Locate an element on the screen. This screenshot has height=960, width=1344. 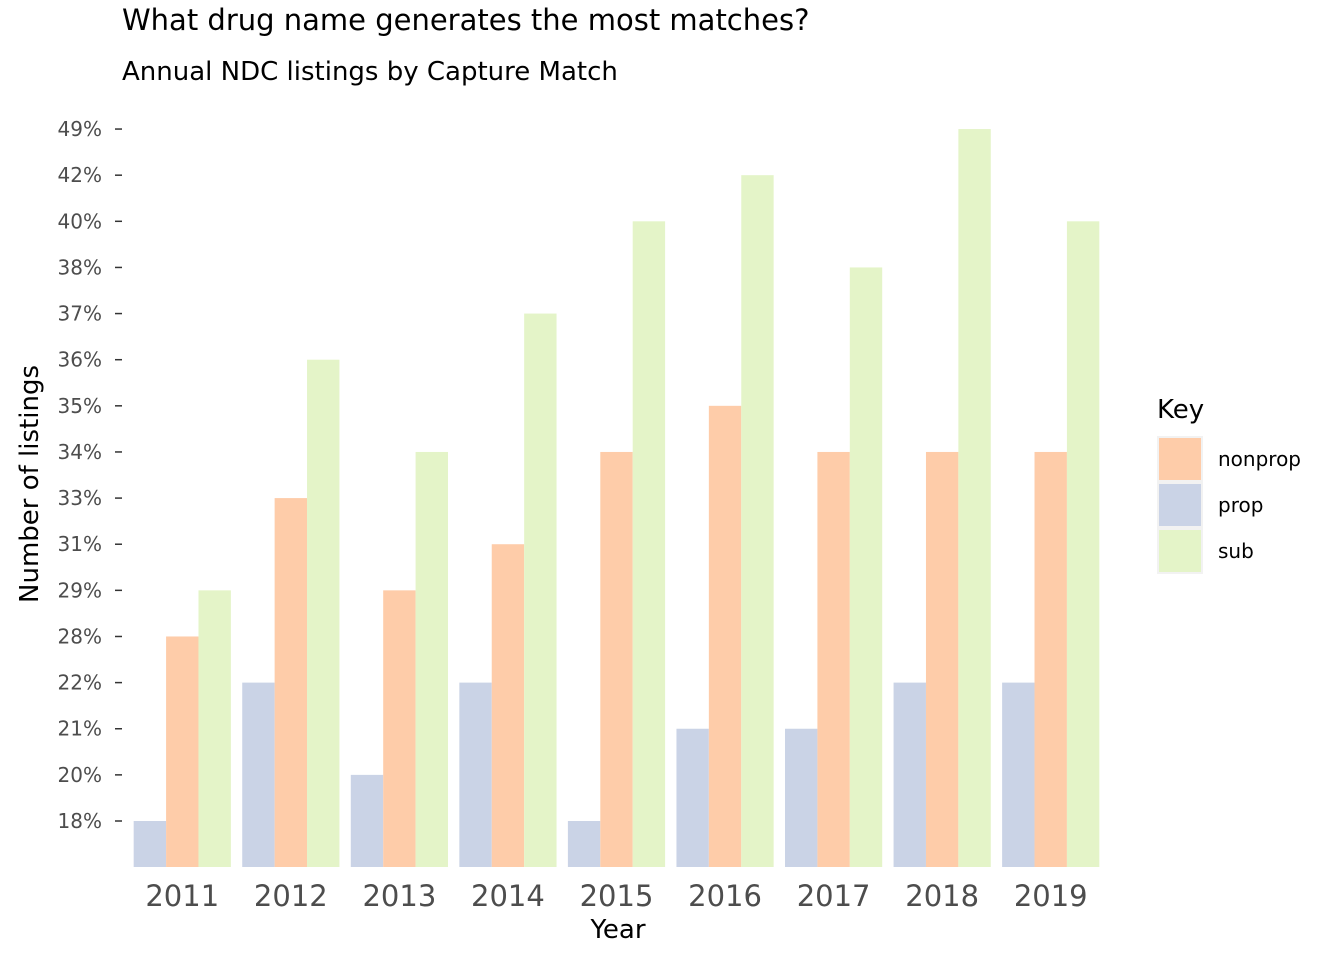
bar-sub-2017 is located at coordinates (866, 567).